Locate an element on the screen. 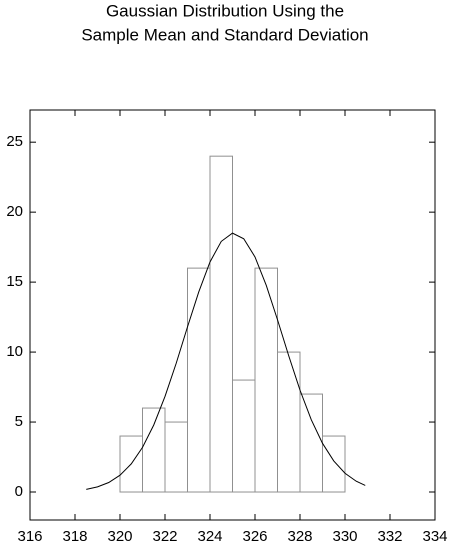 Image resolution: width=450 pixels, height=546 pixels. y-tick-label: 0 is located at coordinates (19, 491).